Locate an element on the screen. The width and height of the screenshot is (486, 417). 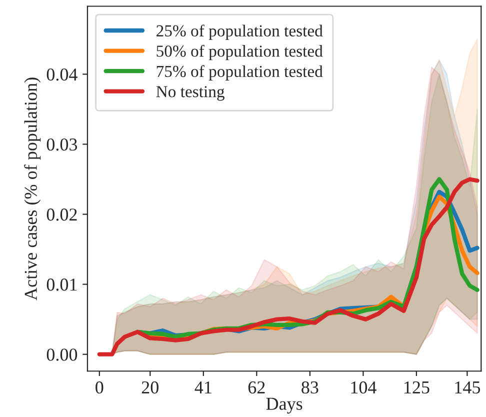
x-tick-label: 0 is located at coordinates (100, 387).